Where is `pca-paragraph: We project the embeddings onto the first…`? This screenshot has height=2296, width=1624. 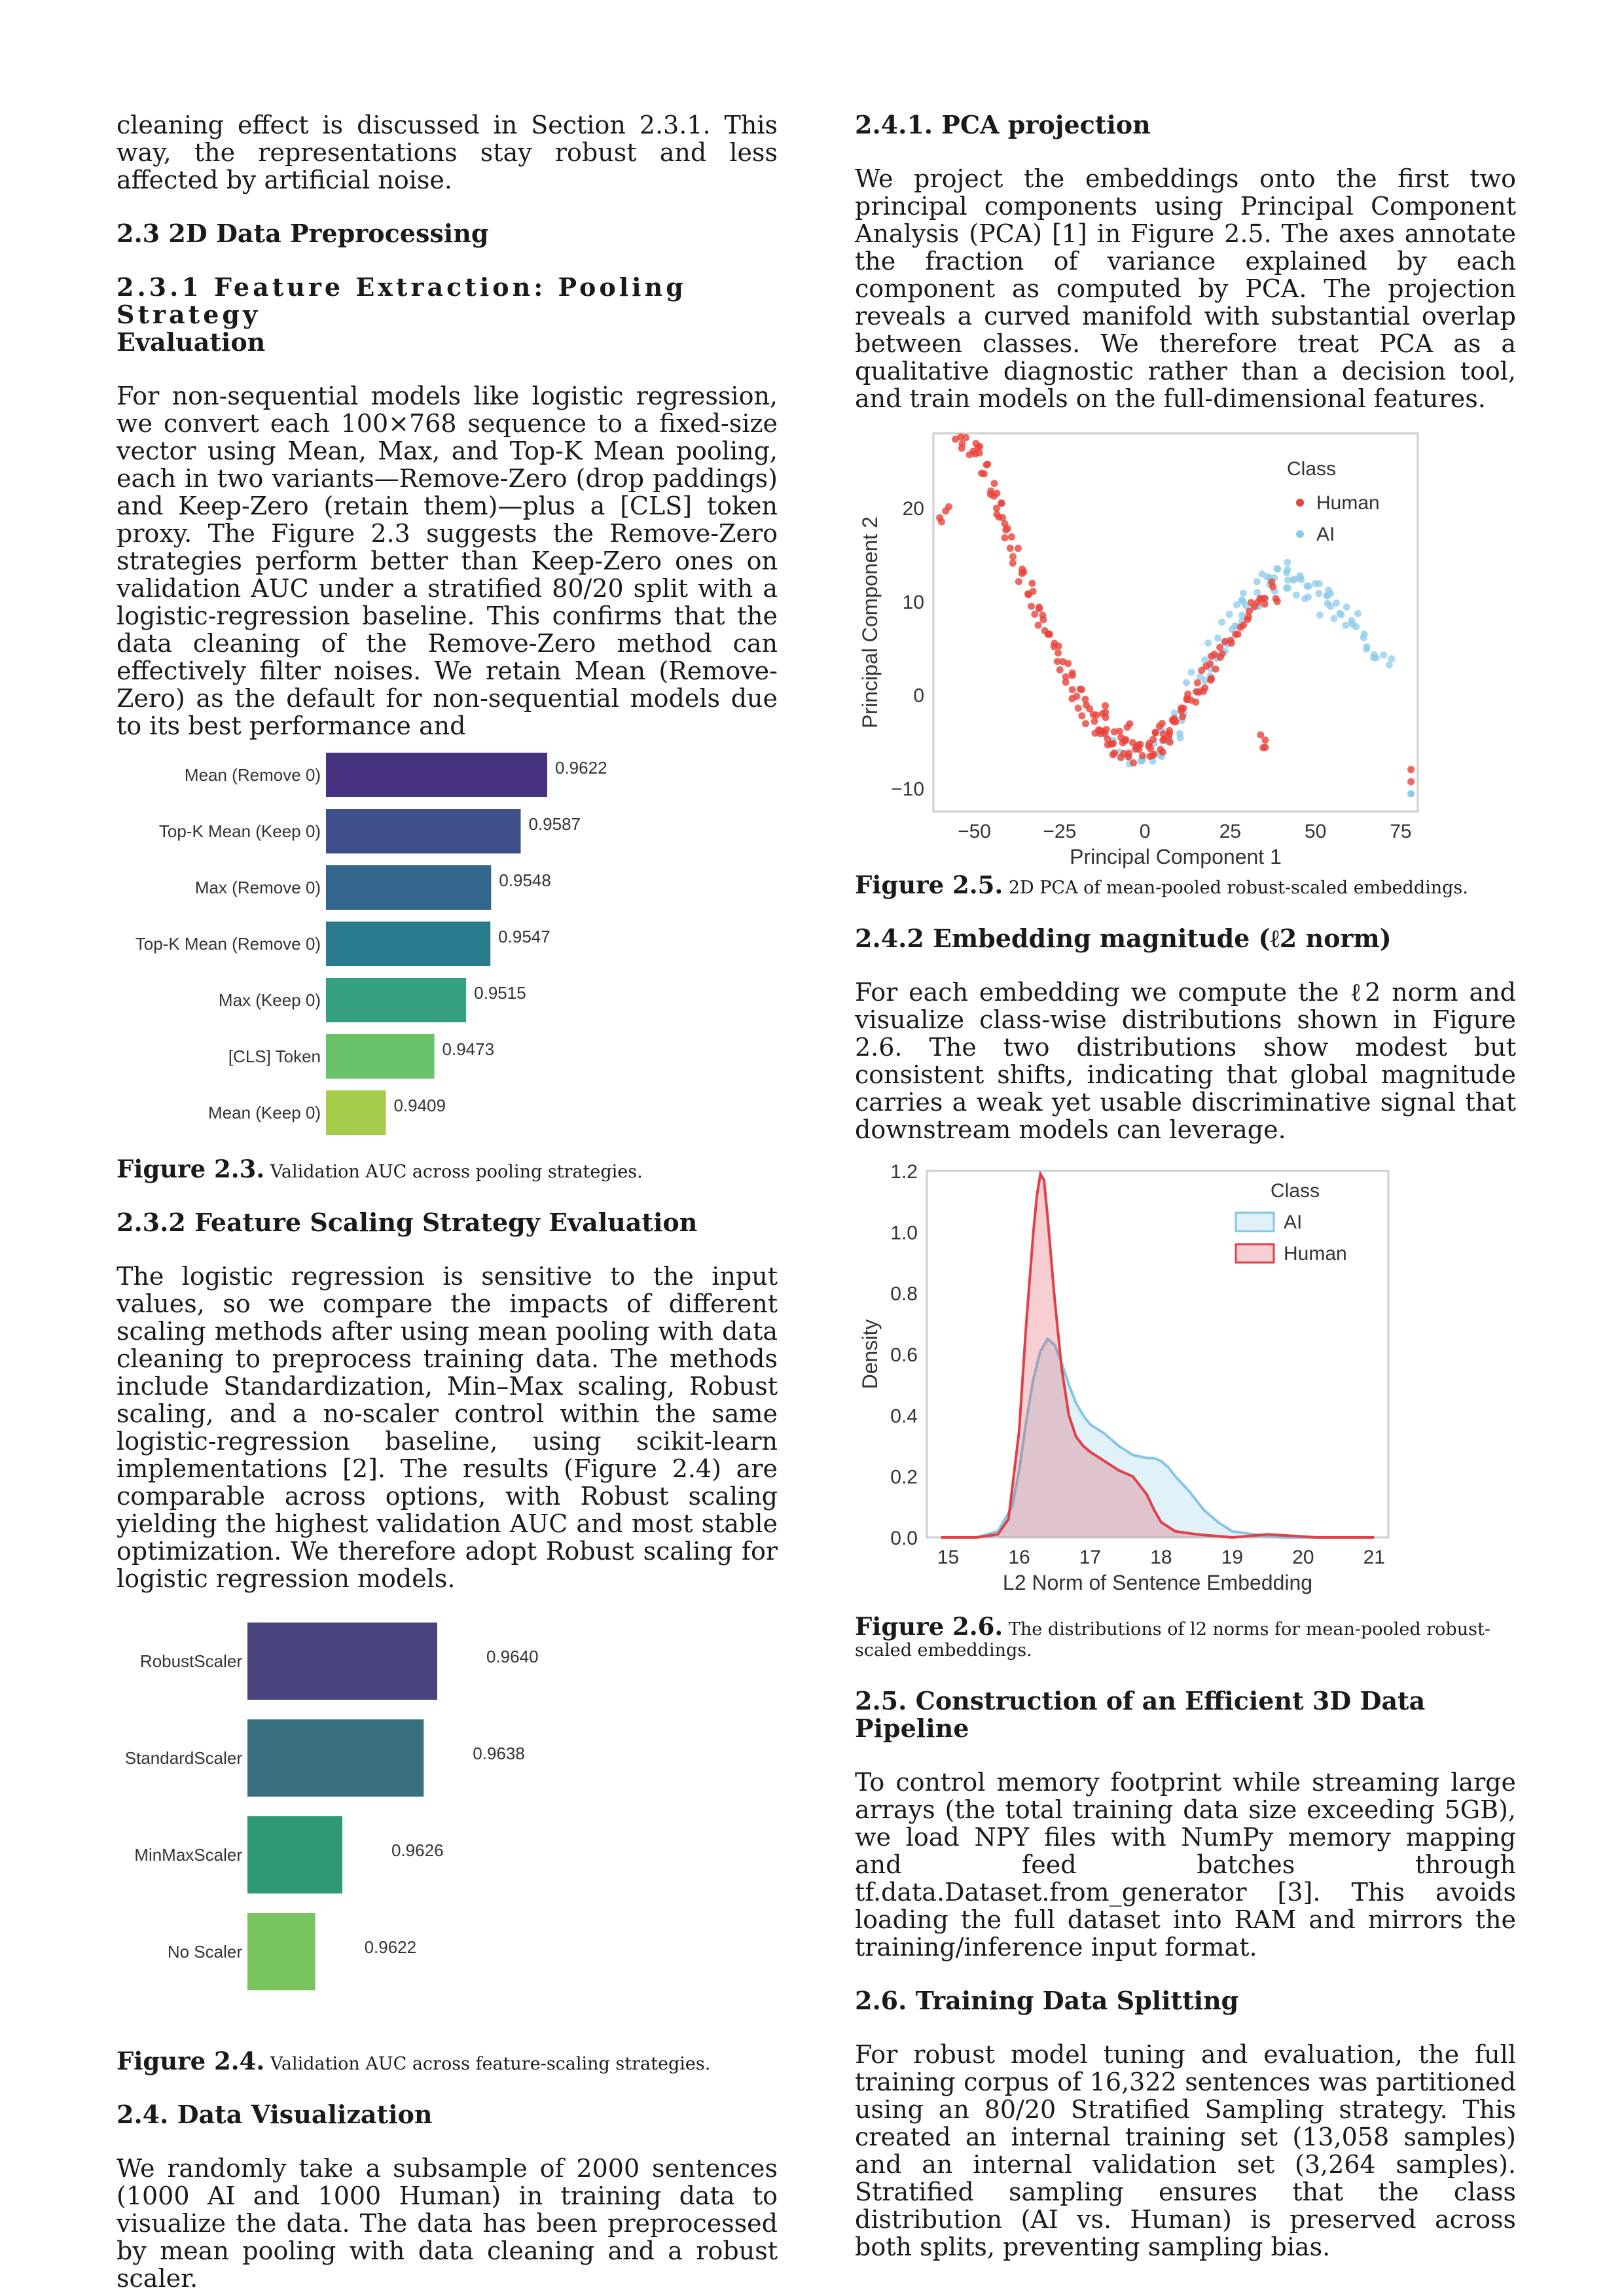
pca-paragraph: We project the embeddings onto the first… is located at coordinates (1185, 288).